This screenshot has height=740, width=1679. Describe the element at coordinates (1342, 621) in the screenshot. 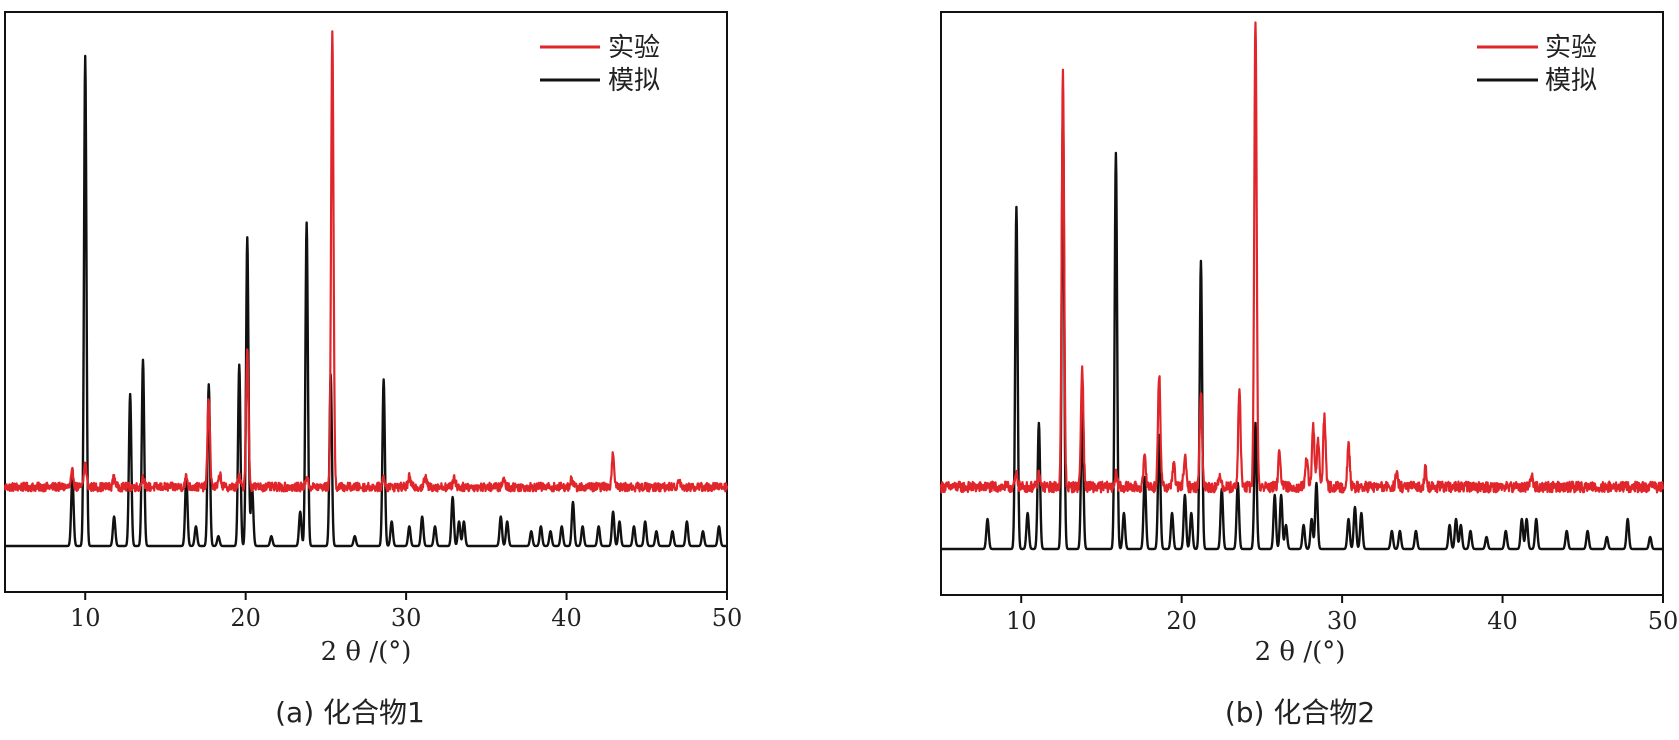

I see `panel-b-x-tick-label-30: 30` at that location.